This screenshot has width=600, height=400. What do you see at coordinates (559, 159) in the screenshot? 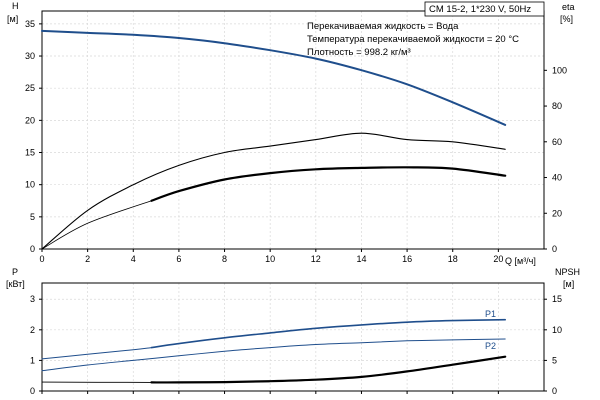
I see `efficiency-tick-labels: 0 20 40 60 80 100` at bounding box center [559, 159].